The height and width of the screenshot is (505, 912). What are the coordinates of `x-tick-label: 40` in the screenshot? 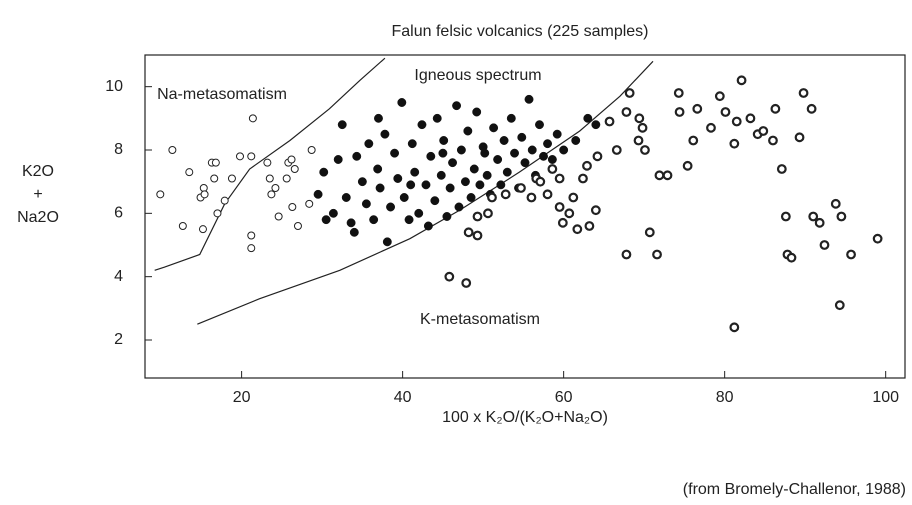 It's located at (403, 397).